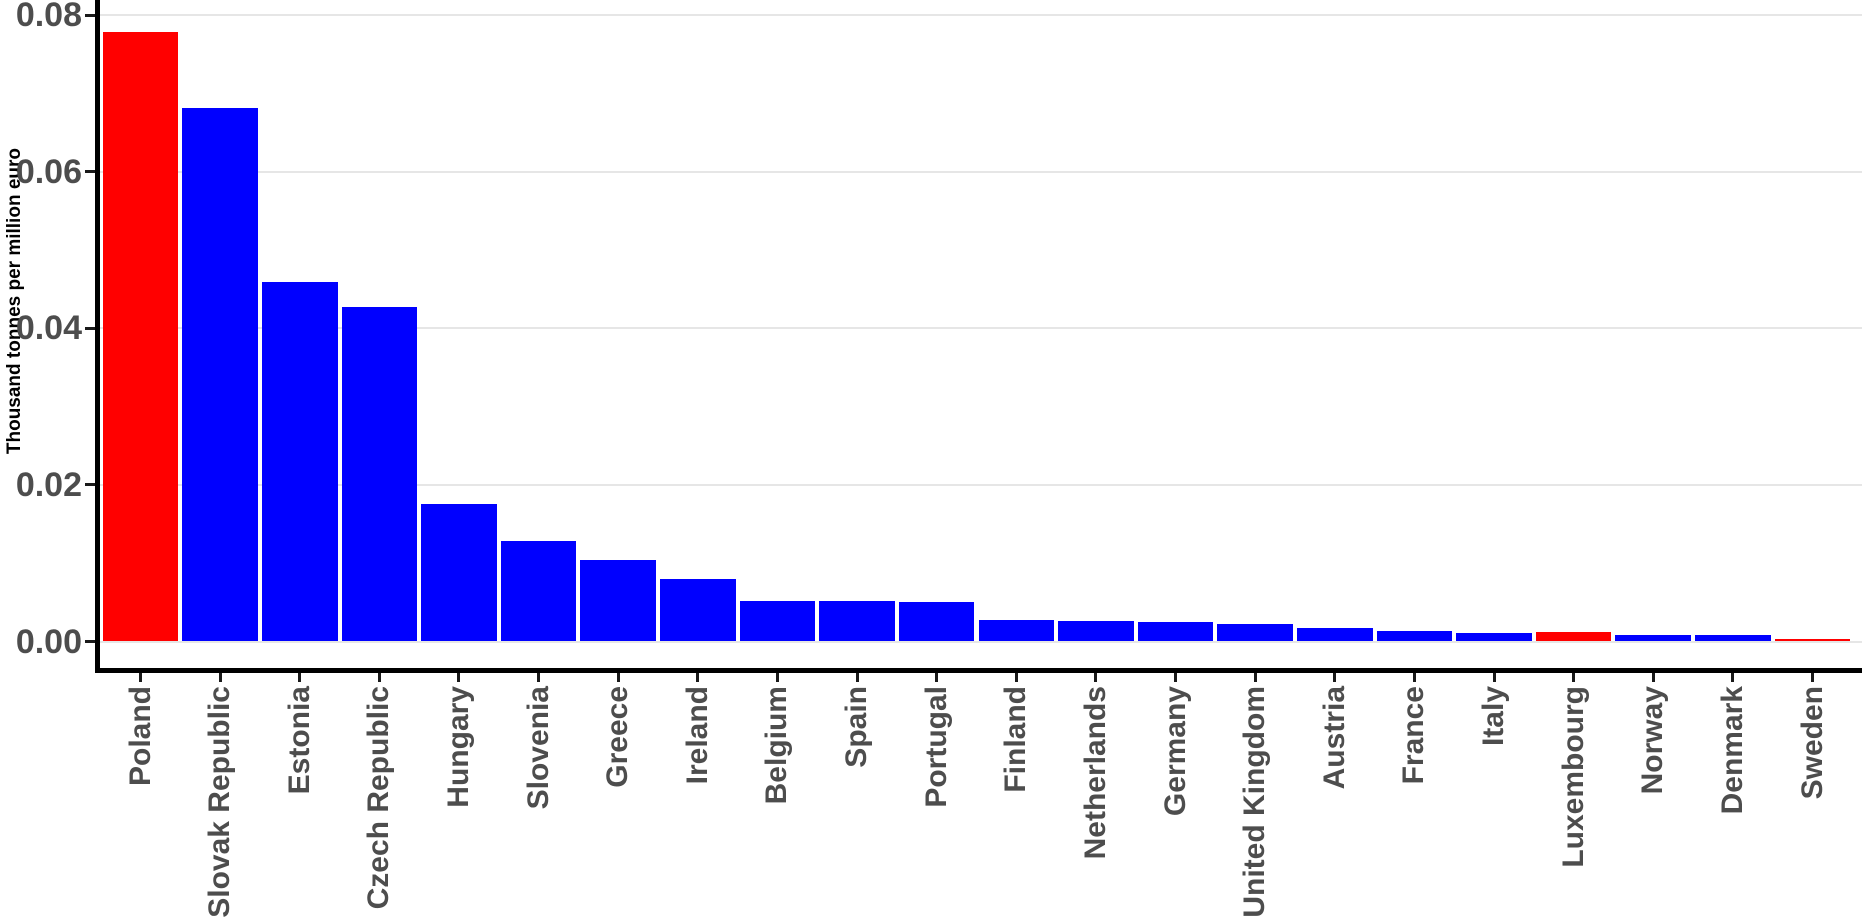  Describe the element at coordinates (1573, 777) in the screenshot. I see `x-axis-label-luxembourg: Luxembourg` at that location.